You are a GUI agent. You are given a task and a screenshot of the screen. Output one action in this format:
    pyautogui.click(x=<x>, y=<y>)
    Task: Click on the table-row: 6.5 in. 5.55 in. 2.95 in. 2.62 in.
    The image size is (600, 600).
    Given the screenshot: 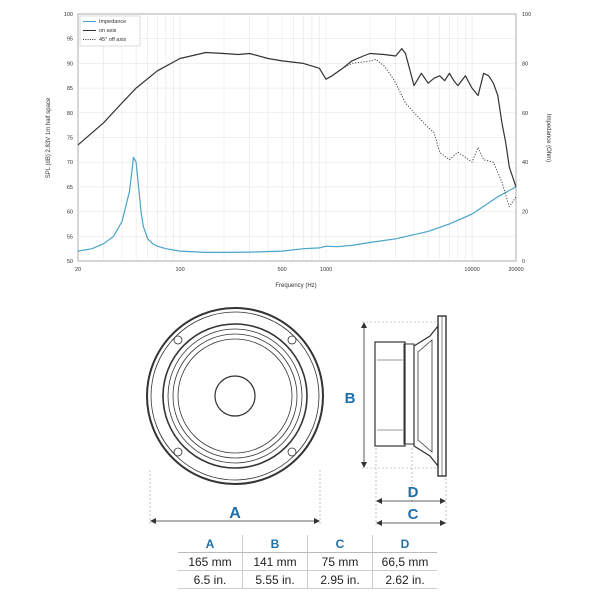 What is the action you would take?
    pyautogui.click(x=307, y=579)
    